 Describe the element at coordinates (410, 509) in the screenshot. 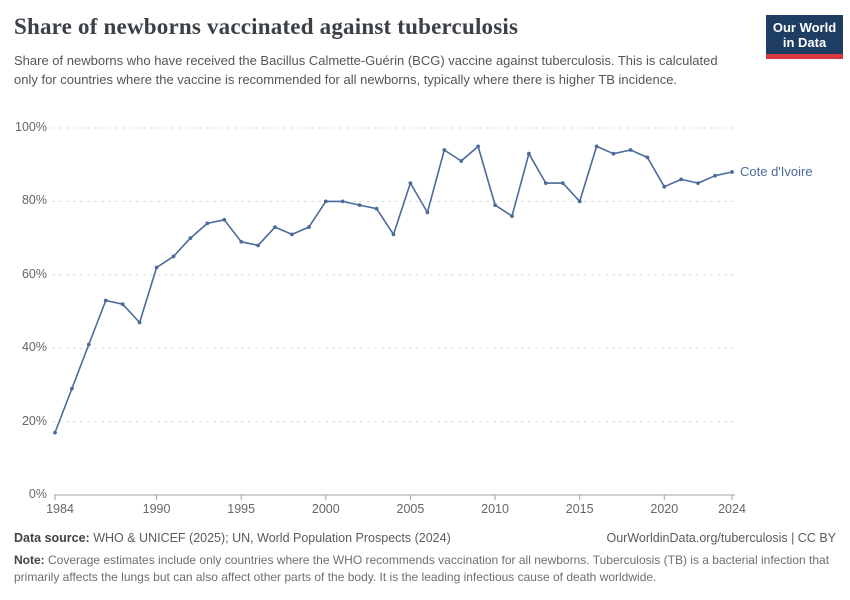

I see `x-tick-label: 2005` at that location.